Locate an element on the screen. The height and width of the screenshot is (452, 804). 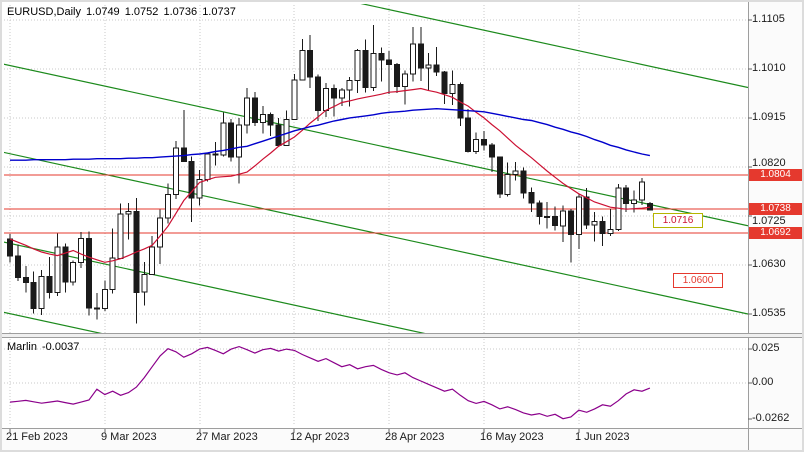
ma-slow-line is located at coordinates (330, 134).